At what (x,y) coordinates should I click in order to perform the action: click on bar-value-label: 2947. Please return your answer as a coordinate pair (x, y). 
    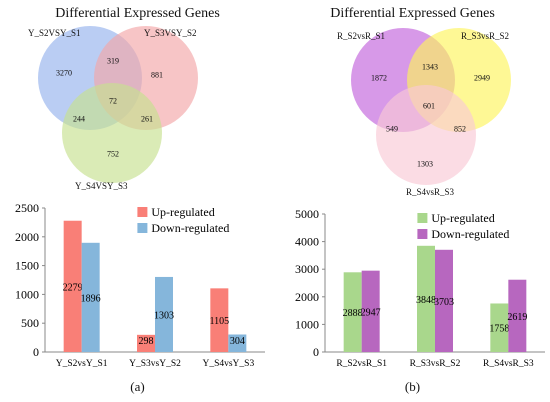
    Looking at the image, I should click on (371, 312).